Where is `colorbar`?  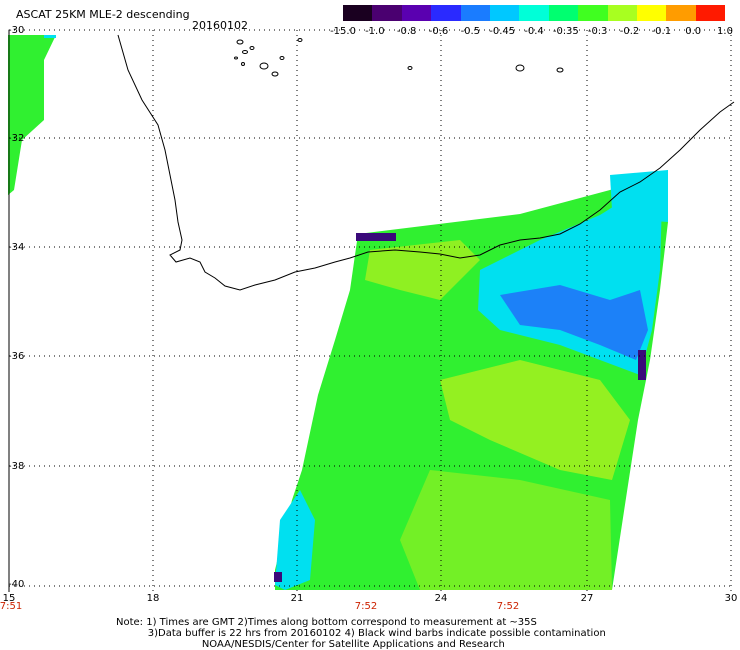 colorbar is located at coordinates (534, 13).